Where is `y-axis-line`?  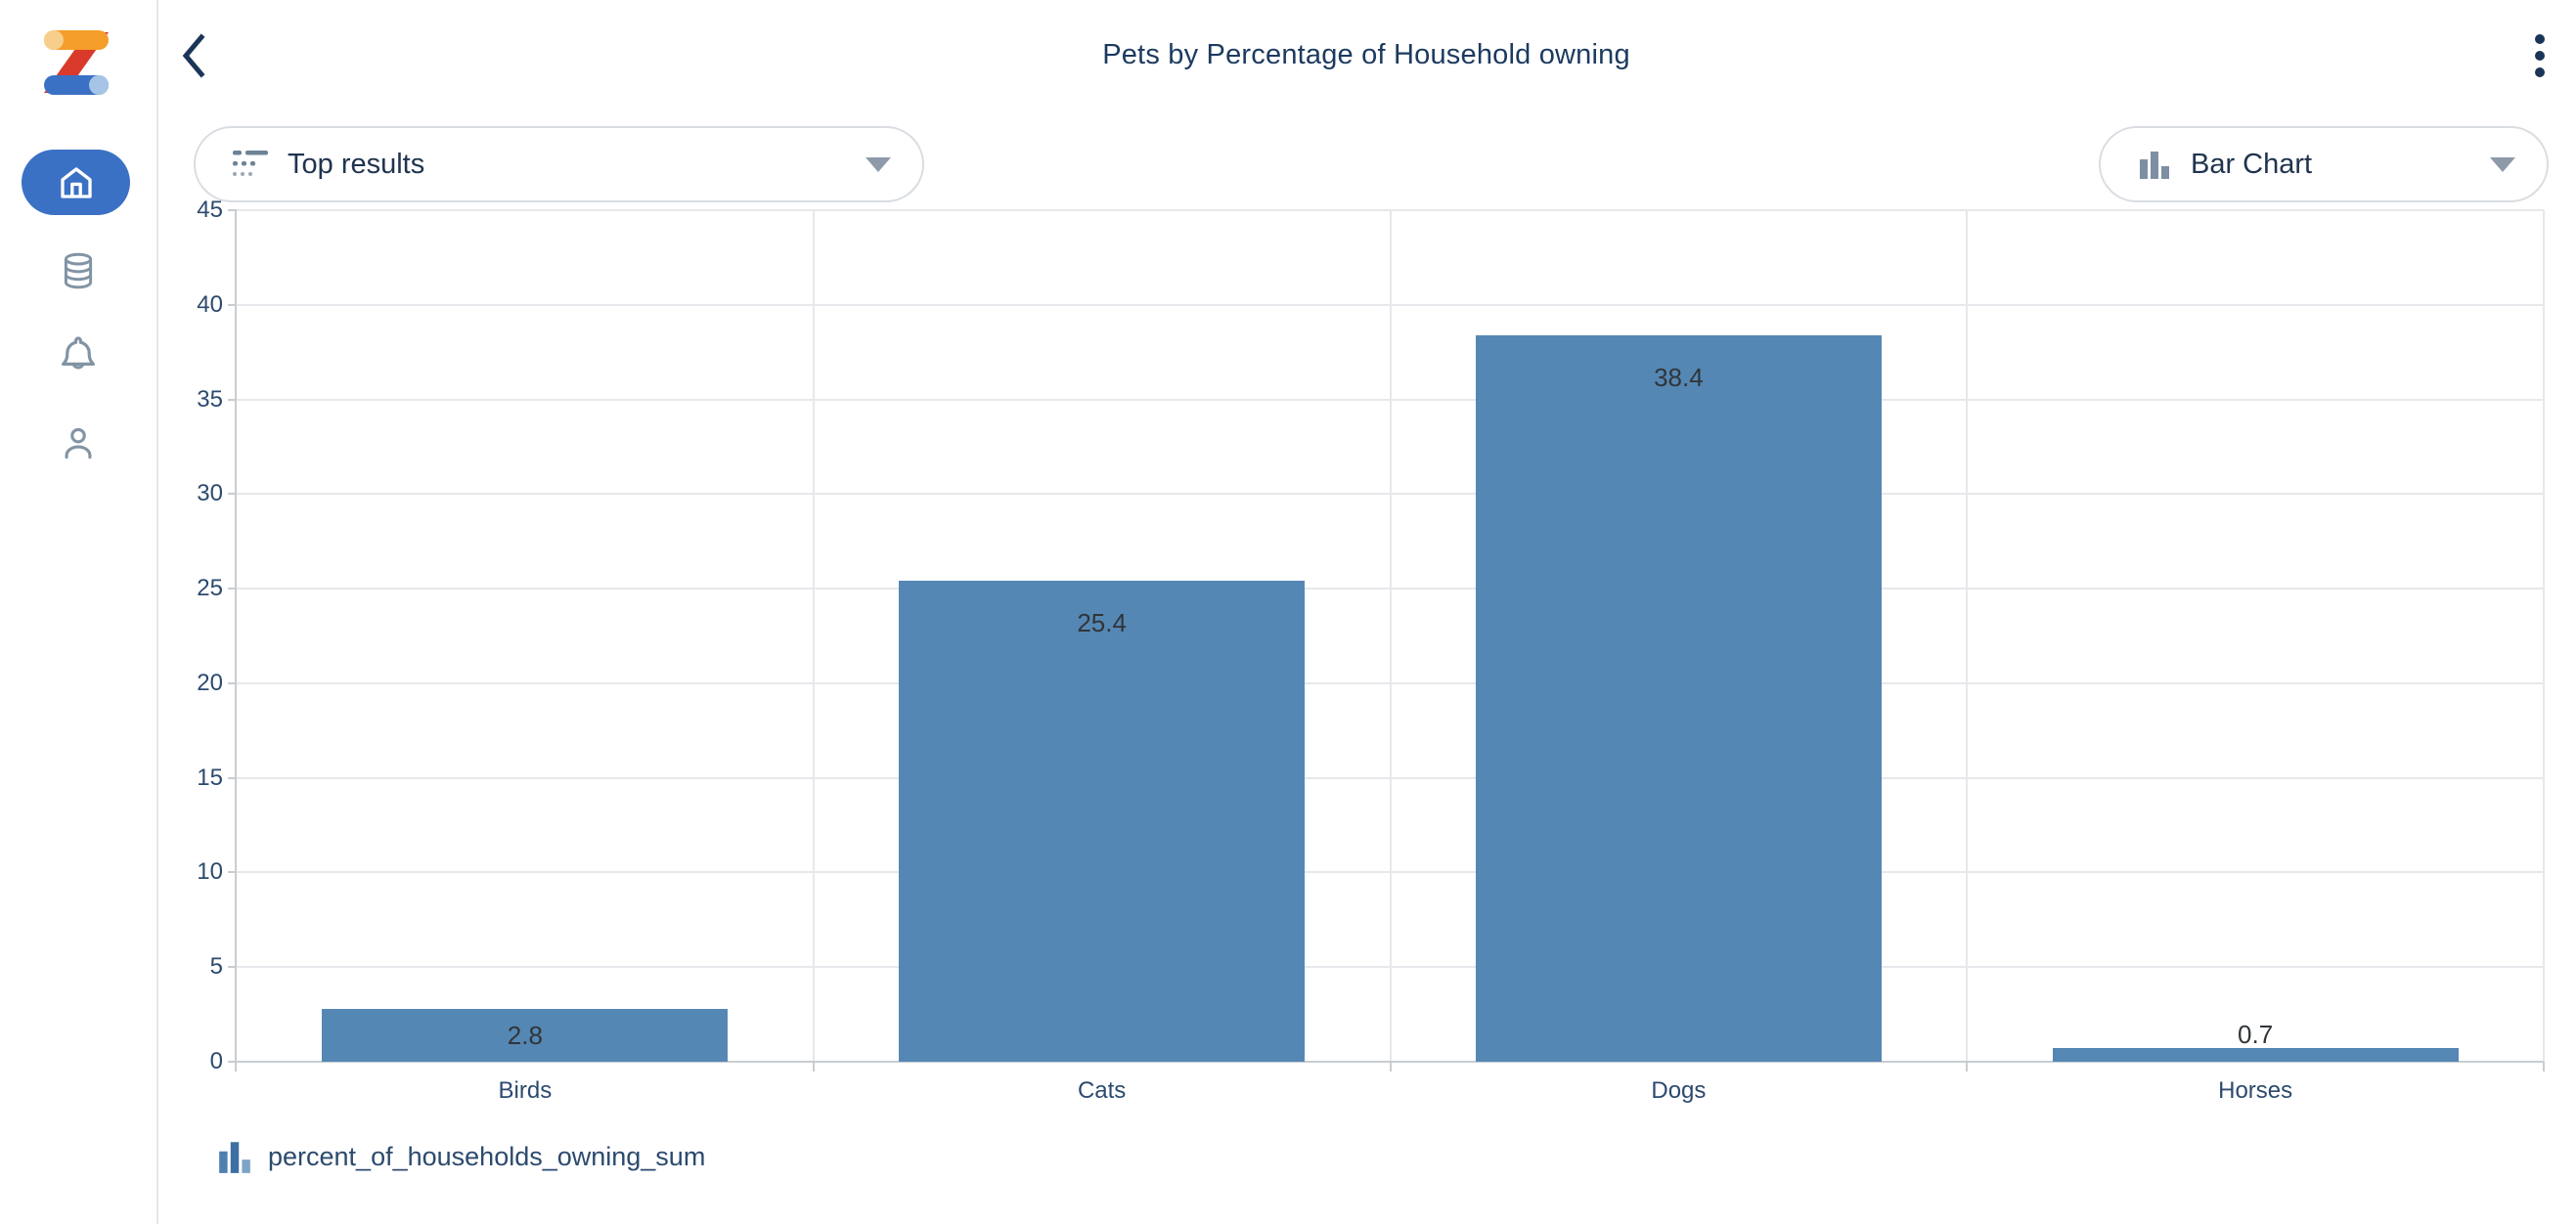 y-axis-line is located at coordinates (236, 640).